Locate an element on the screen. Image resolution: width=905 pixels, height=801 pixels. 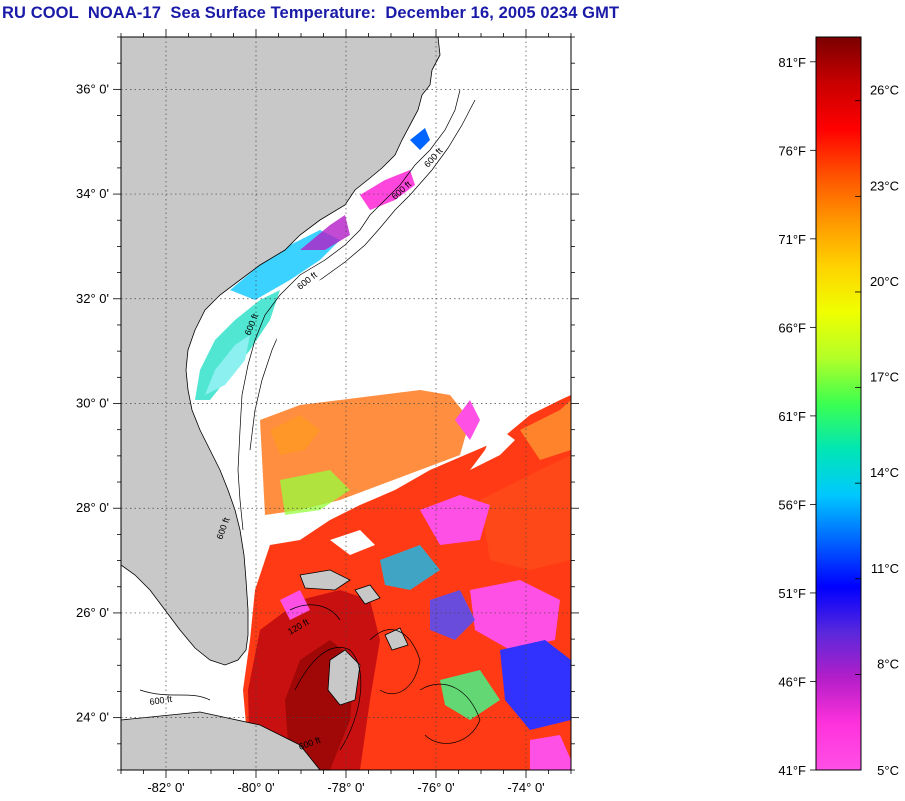
latitude-label: 34° 0' is located at coordinates (92, 193).